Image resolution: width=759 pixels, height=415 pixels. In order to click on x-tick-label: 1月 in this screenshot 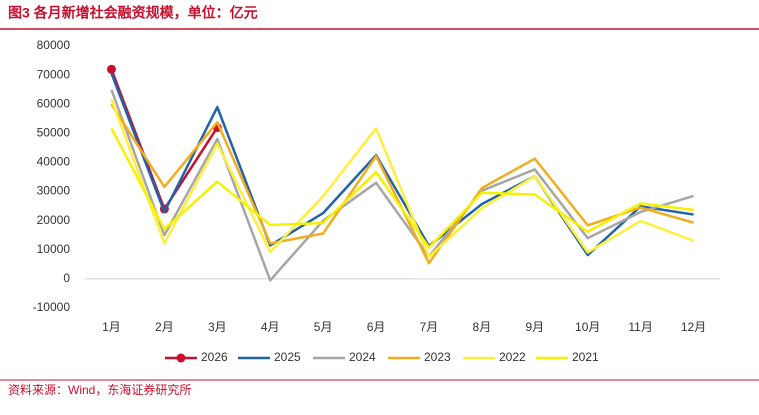, I will do `click(111, 327)`.